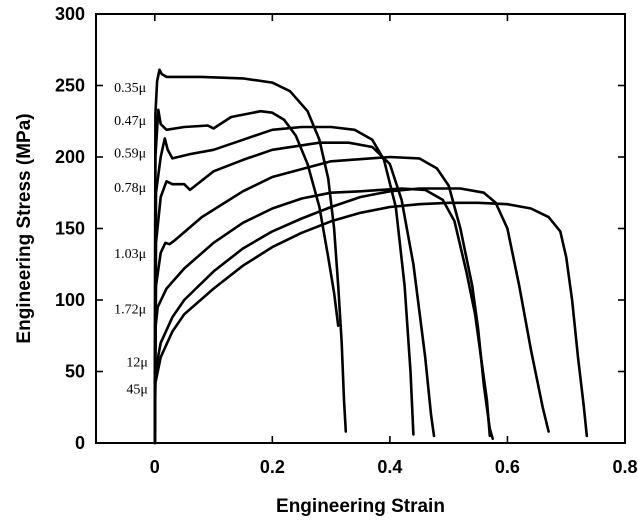  What do you see at coordinates (624, 467) in the screenshot?
I see `x-tick-label: 0.8` at bounding box center [624, 467].